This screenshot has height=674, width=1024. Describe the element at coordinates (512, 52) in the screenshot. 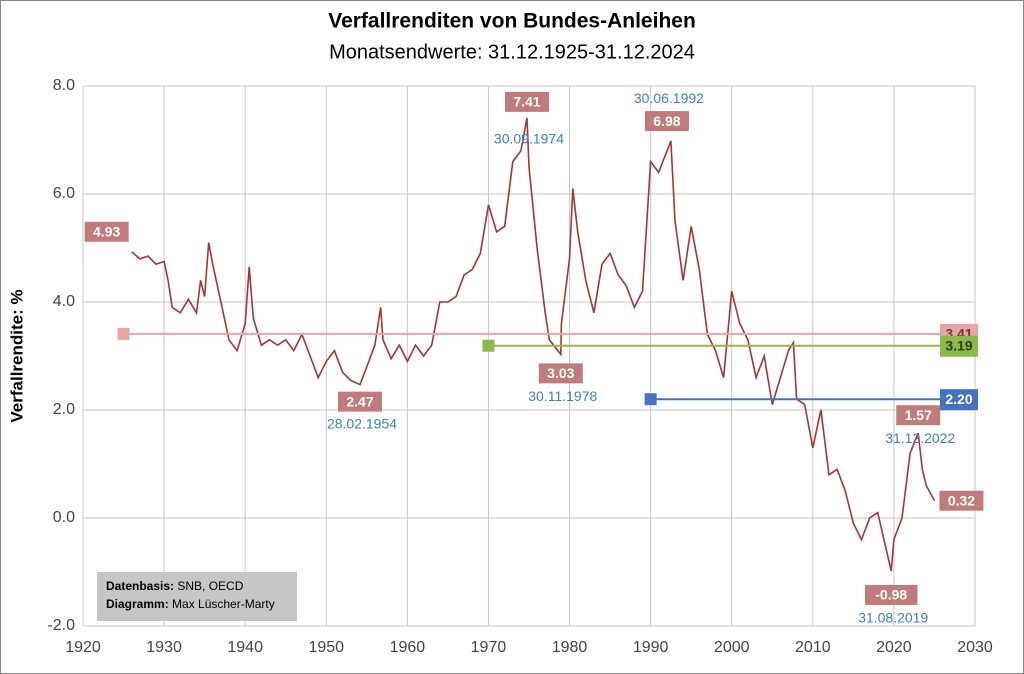

I see `chart-subtitle: Monatsendwerte: 31.12.1925-31.12.2024` at that location.